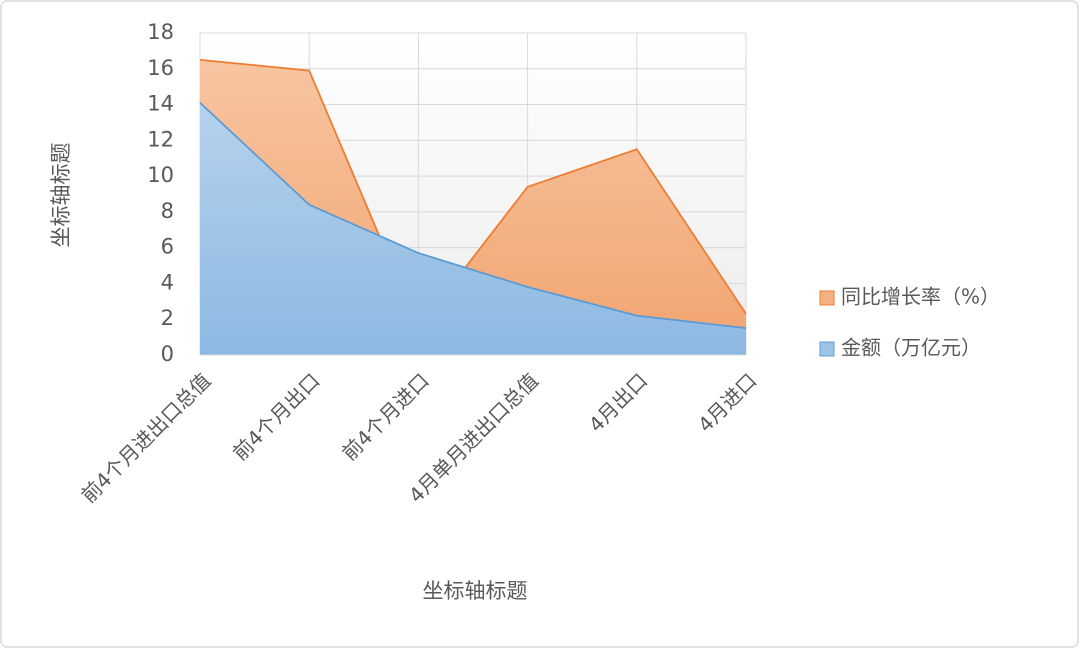 Image resolution: width=1080 pixels, height=653 pixels. Describe the element at coordinates (920, 297) in the screenshot. I see `legend-label: 同比增长率（%）` at that location.